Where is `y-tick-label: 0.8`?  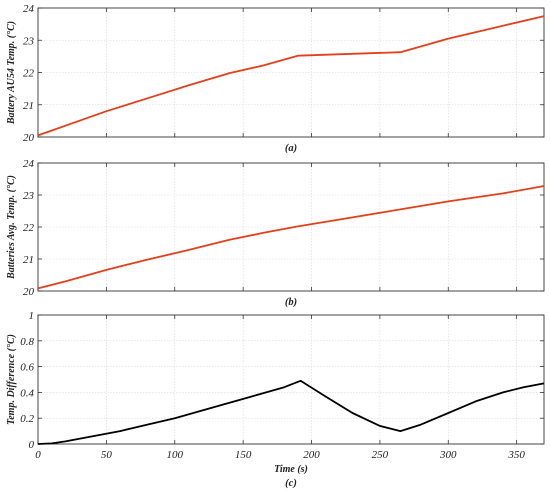 y-tick-label: 0.8 is located at coordinates (27, 342).